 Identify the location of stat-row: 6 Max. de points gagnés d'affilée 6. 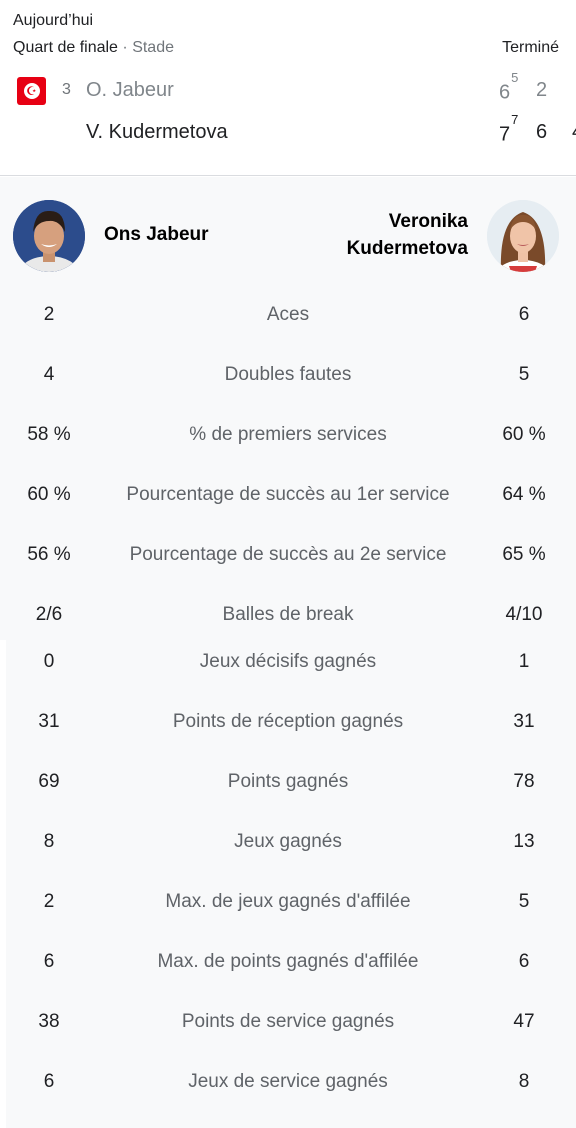
(288, 966).